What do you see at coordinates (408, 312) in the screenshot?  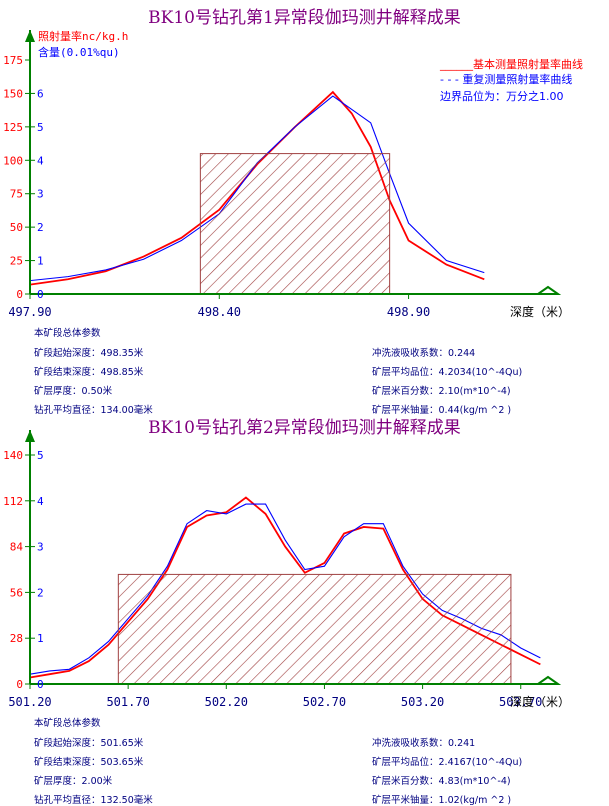 I see `x-tick-label: 498.90` at bounding box center [408, 312].